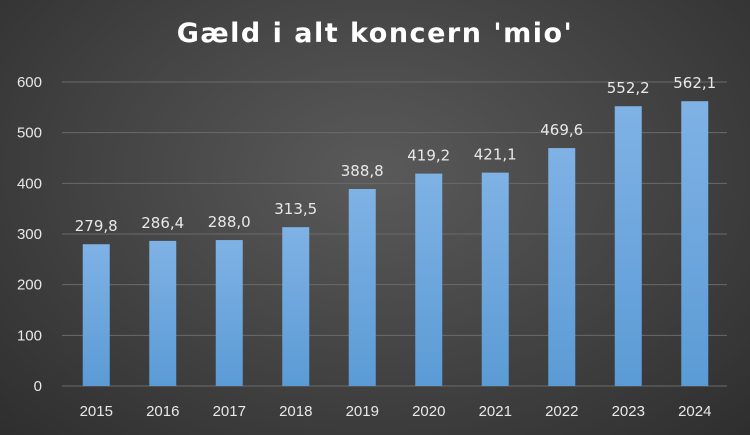  Describe the element at coordinates (561, 411) in the screenshot. I see `x-tick-label-2022: 2022` at that location.